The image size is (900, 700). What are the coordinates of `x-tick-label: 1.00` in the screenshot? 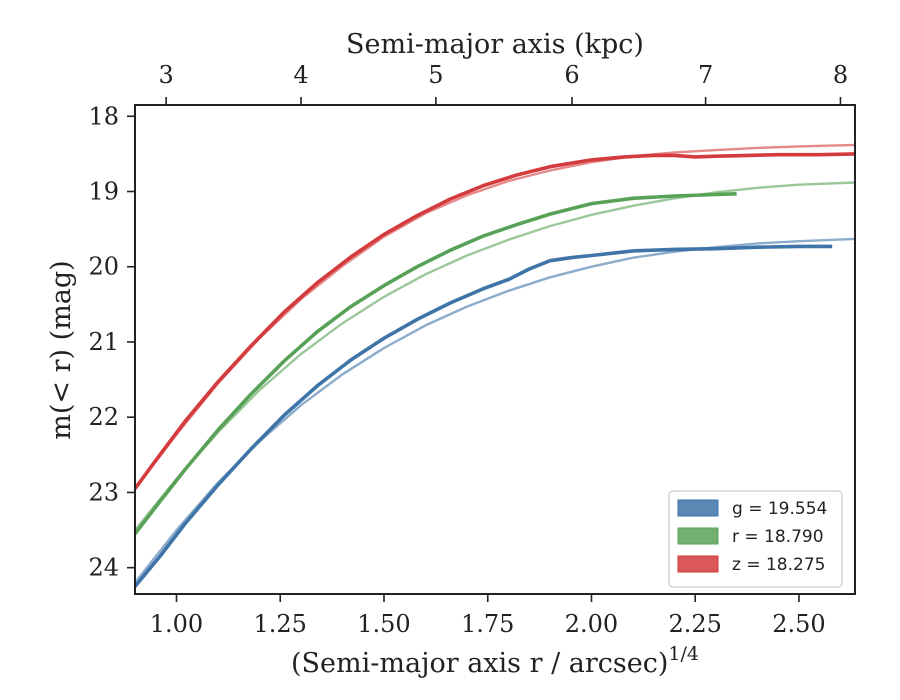 It's located at (176, 624).